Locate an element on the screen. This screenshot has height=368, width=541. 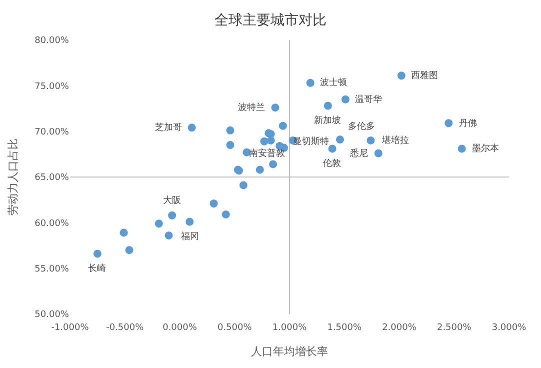
y-tick-label: 60.00% is located at coordinates (52, 223).